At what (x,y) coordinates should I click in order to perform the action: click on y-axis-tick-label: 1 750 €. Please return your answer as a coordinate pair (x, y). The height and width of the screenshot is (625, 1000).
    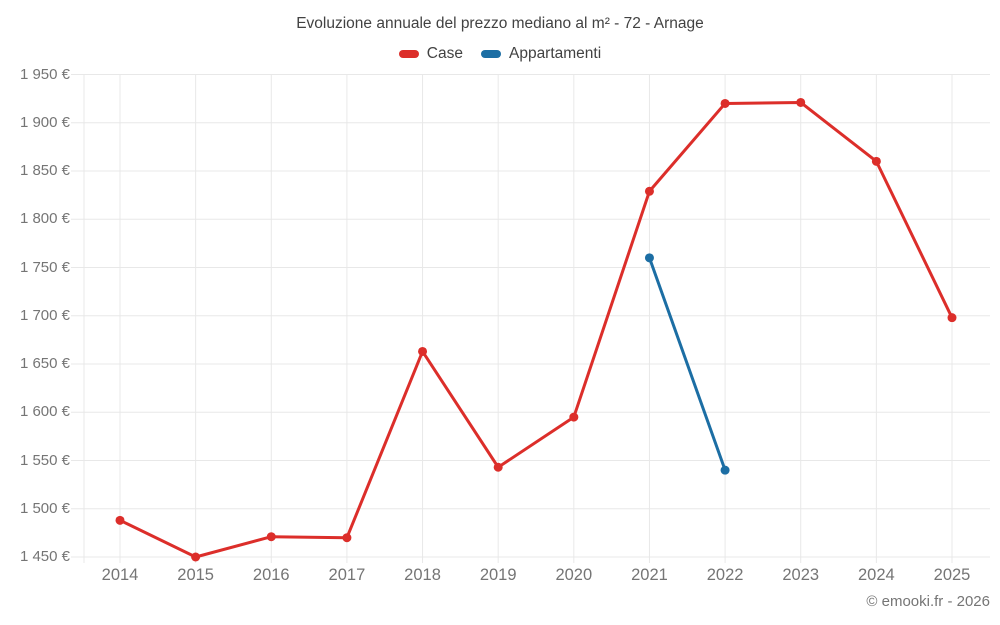
    Looking at the image, I should click on (44, 267).